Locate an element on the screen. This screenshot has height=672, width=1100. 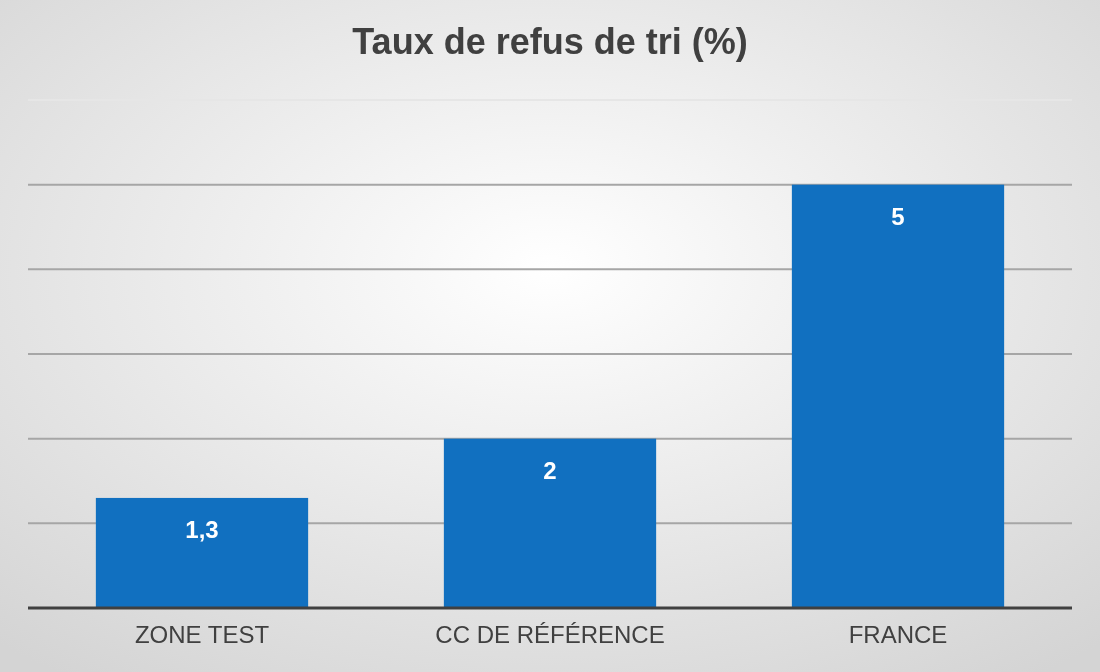
chart-title: Taux de refus de tri (%) is located at coordinates (550, 41).